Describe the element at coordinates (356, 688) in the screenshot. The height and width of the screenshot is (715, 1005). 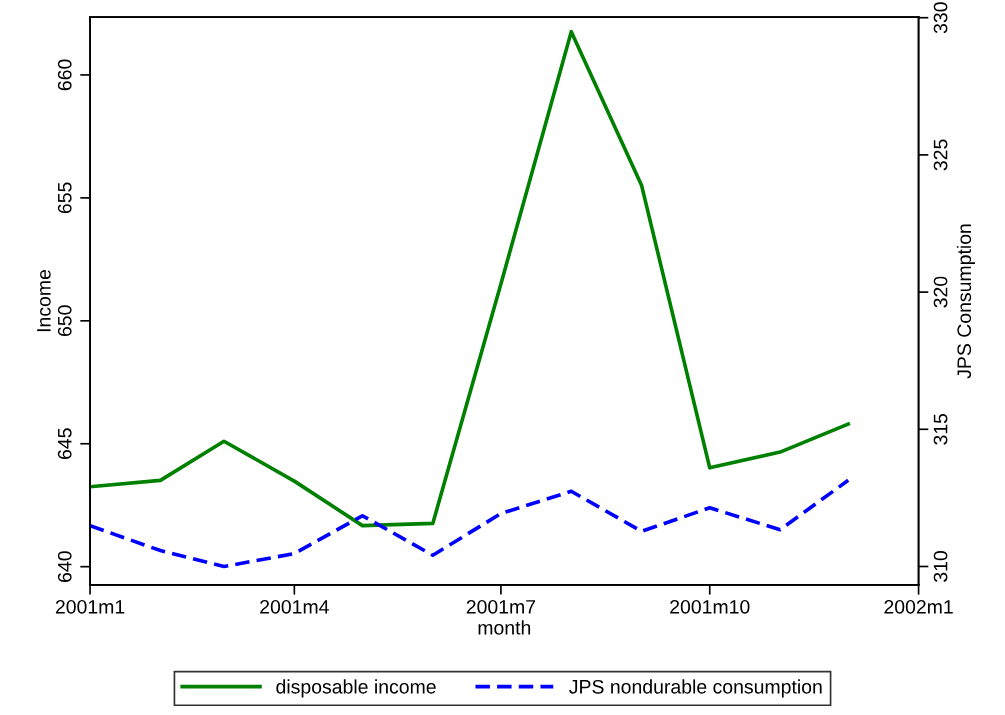
I see `legend-label: disposable income` at that location.